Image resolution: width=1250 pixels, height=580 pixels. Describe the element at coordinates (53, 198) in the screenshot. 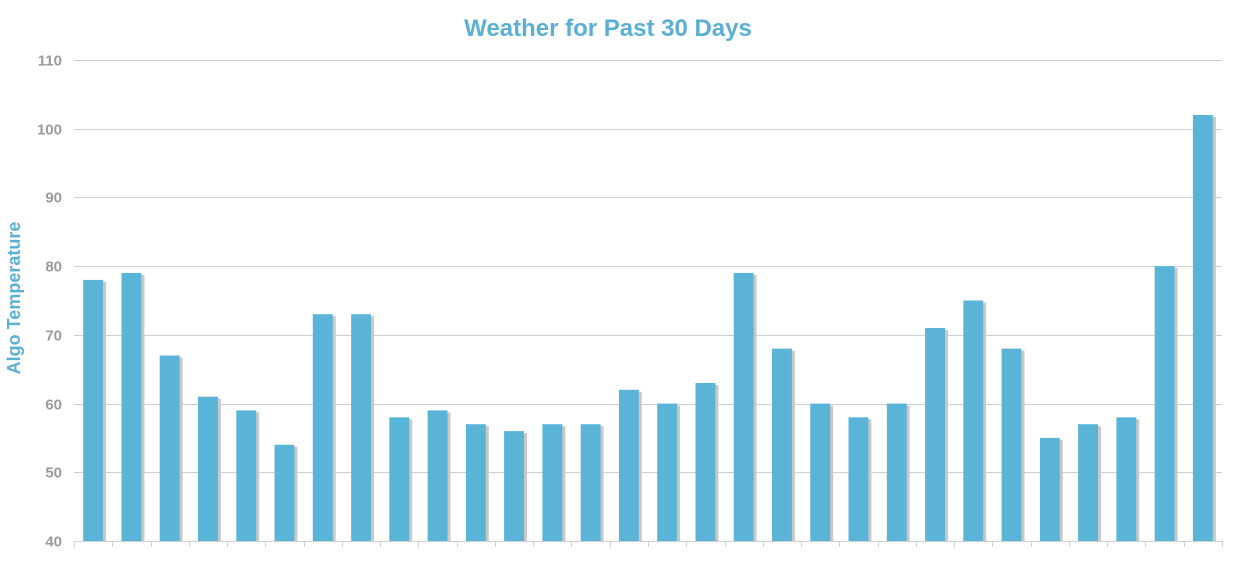

I see `y-tick-label: 90` at that location.